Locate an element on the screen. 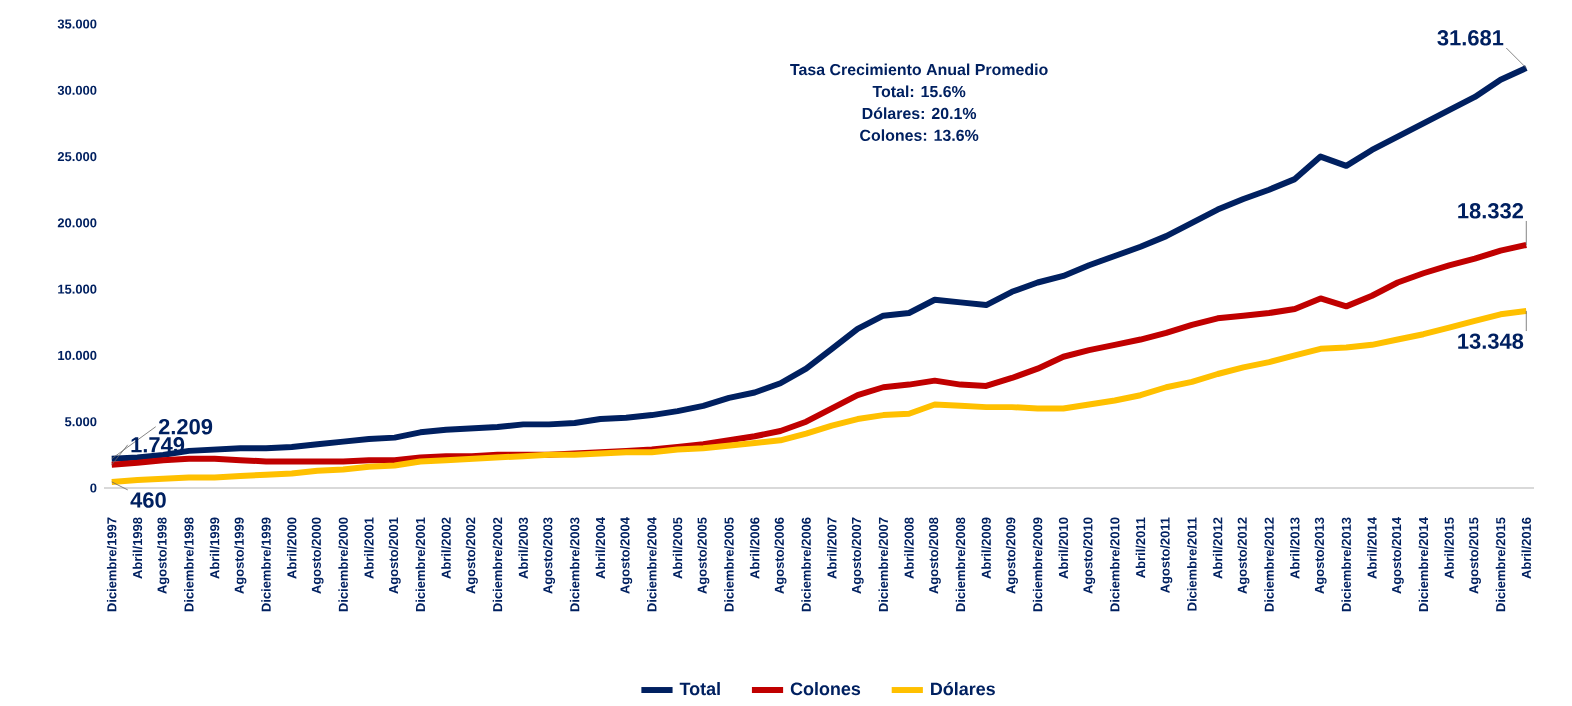 This screenshot has height=706, width=1572. legend-label: Total is located at coordinates (699, 689).